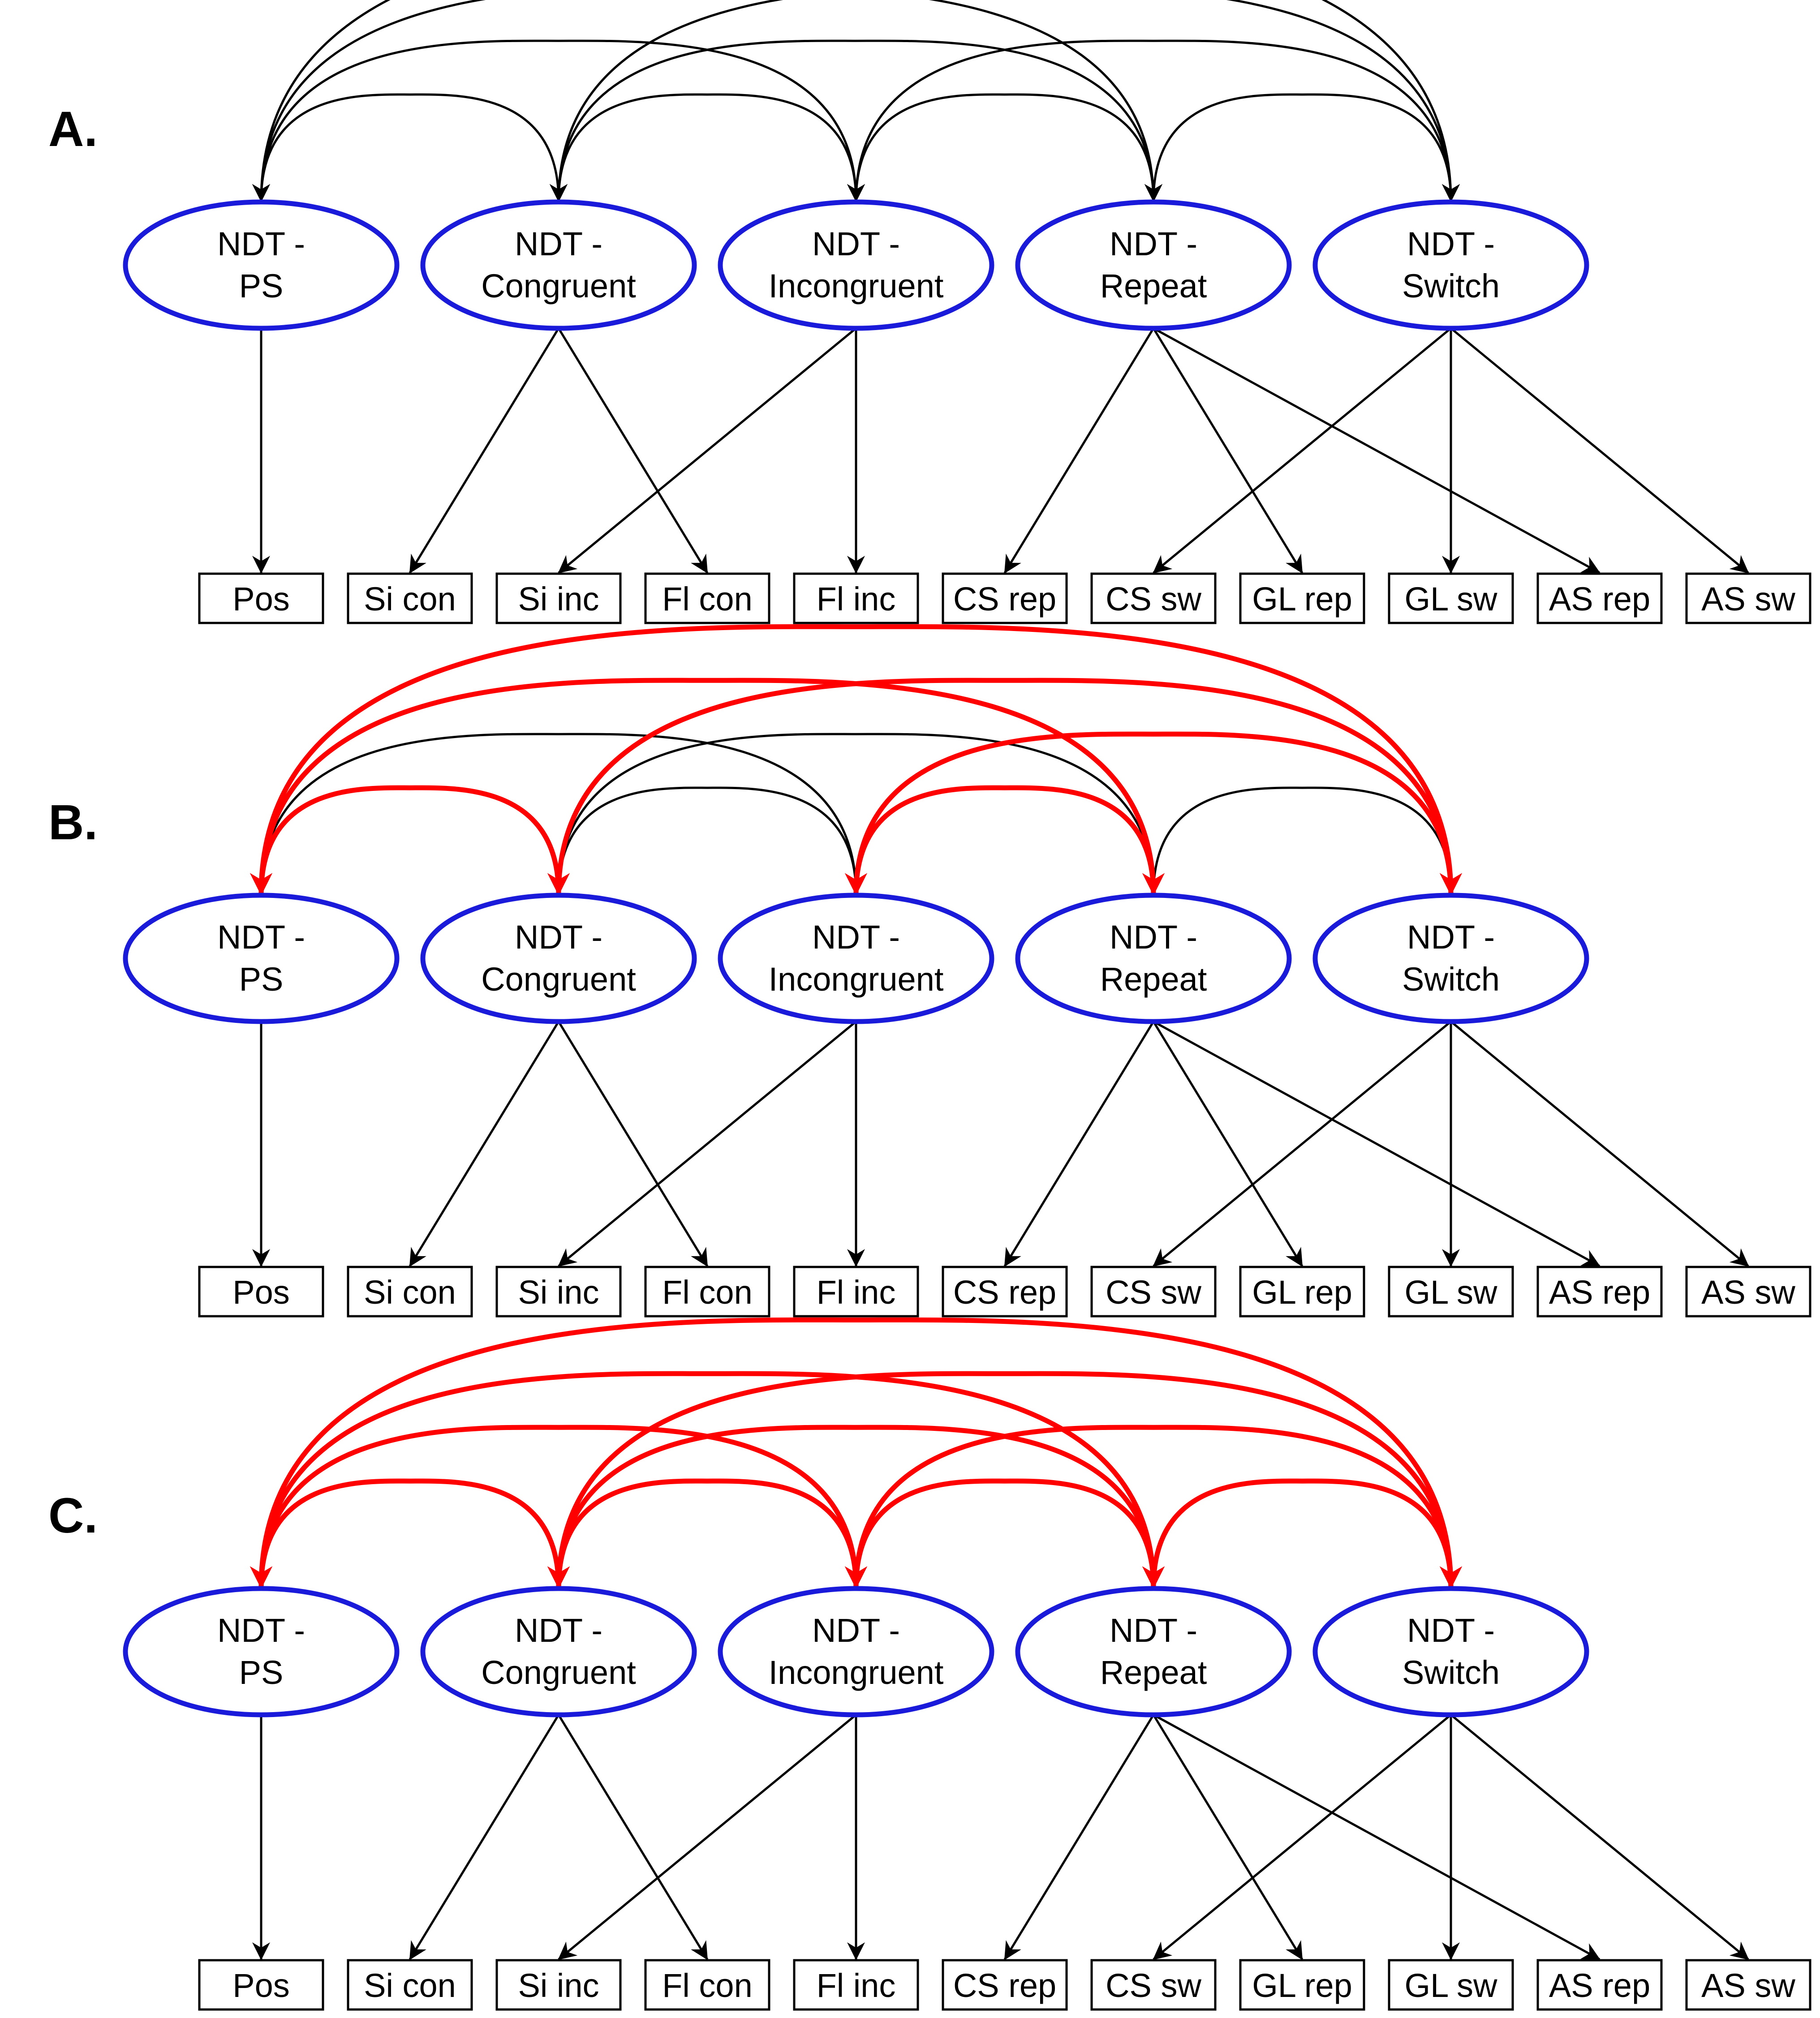 This screenshot has height=2018, width=1820. Describe the element at coordinates (856, 1651) in the screenshot. I see `factor-incongruent: NDT - Incongruent` at that location.